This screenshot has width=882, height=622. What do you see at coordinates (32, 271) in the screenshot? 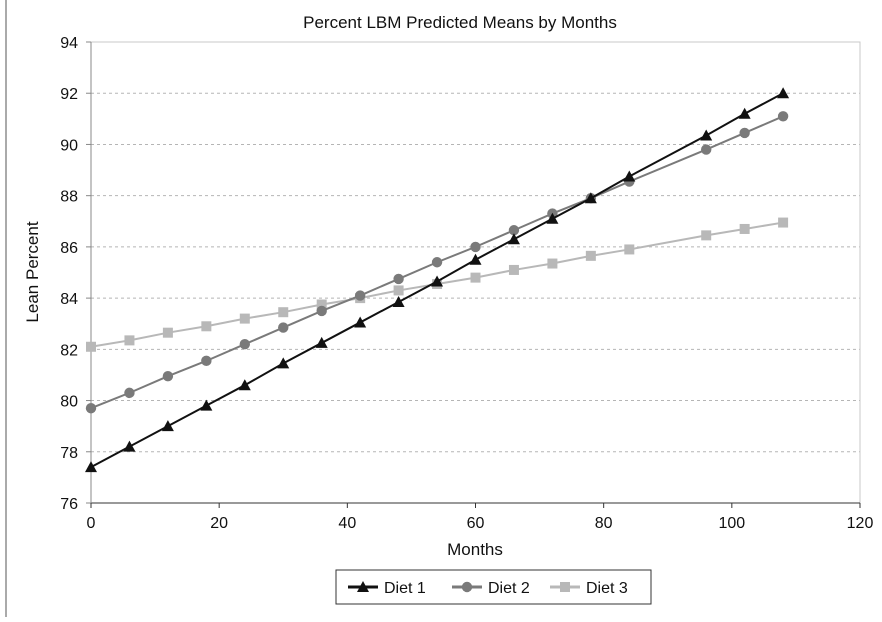
I see `y-axis-label: Lean Percent` at bounding box center [32, 271].